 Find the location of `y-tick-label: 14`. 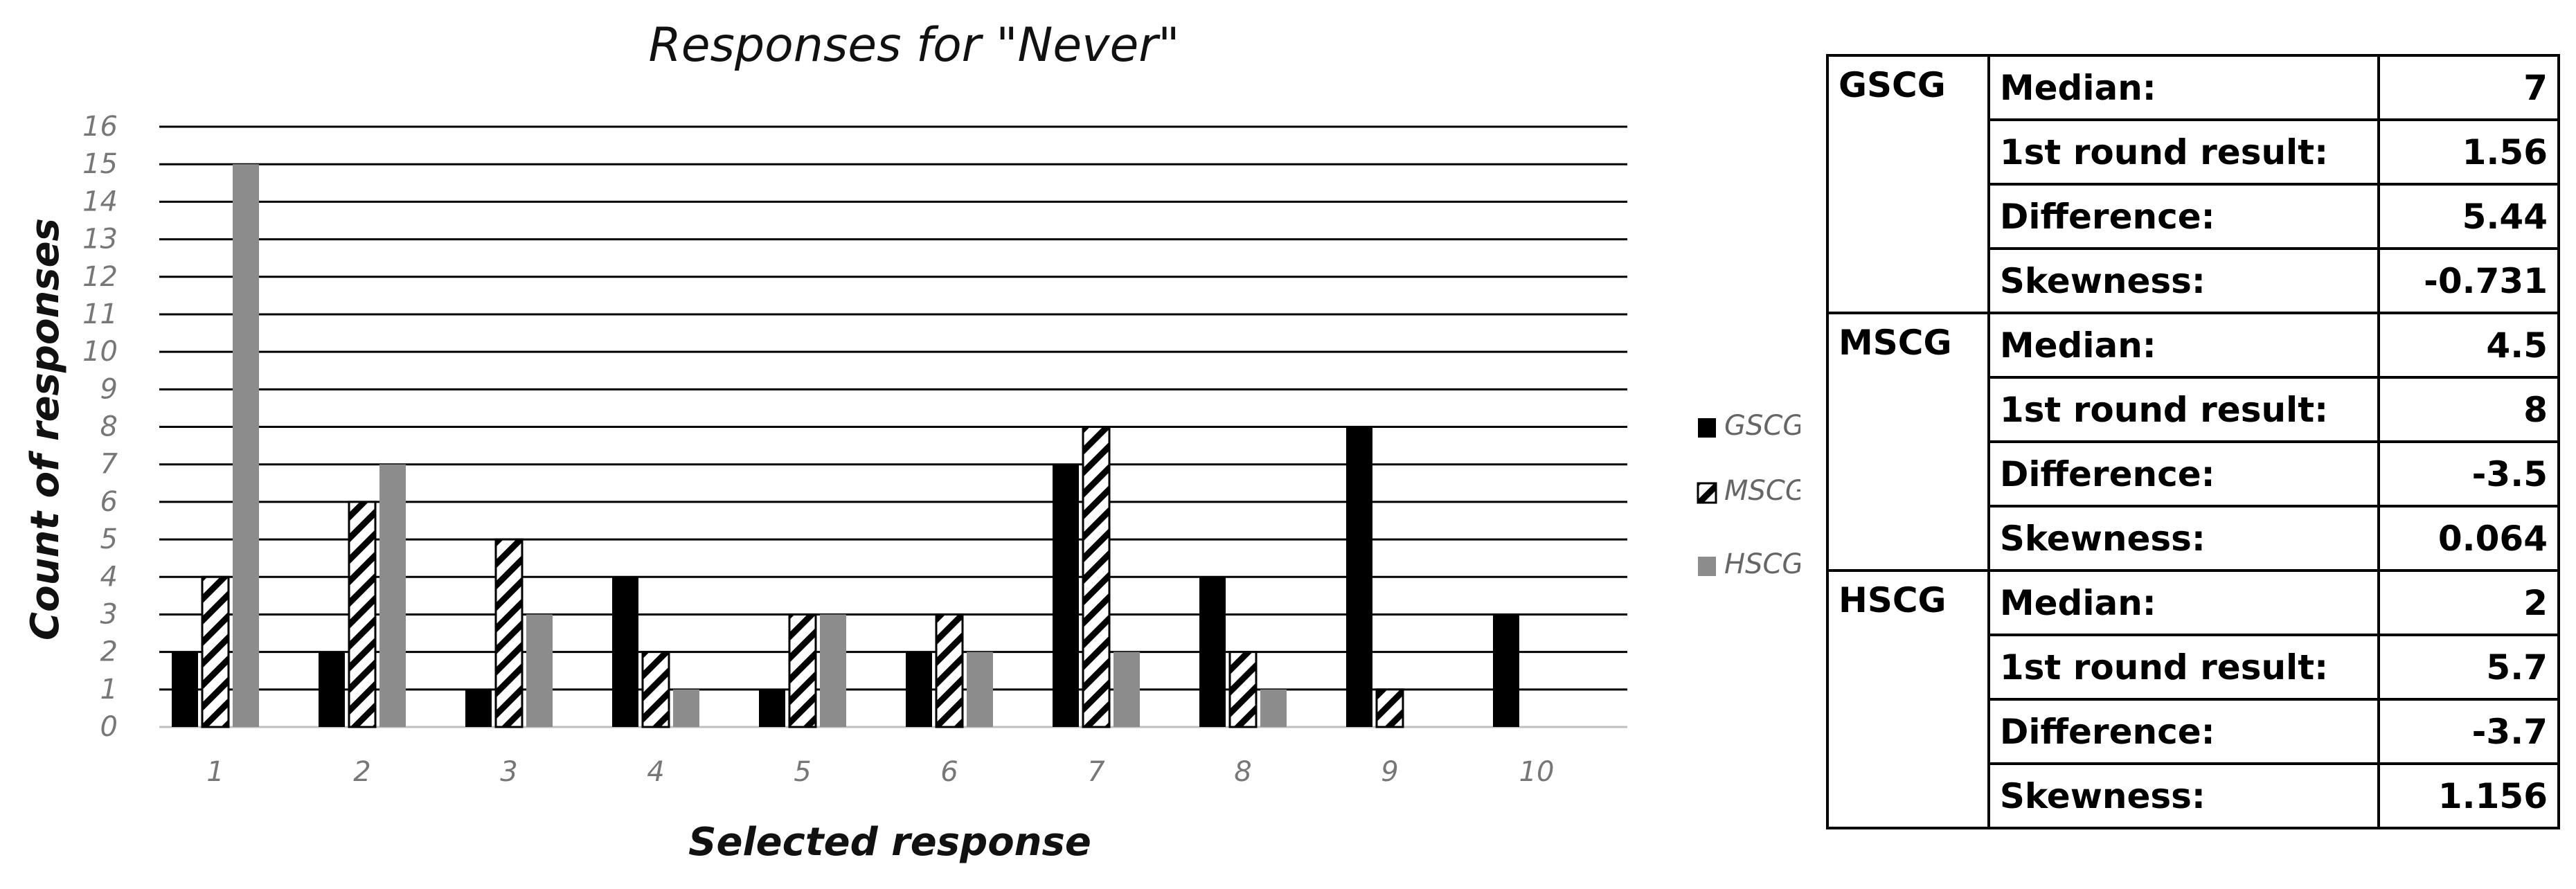

y-tick-label: 14 is located at coordinates (100, 201).